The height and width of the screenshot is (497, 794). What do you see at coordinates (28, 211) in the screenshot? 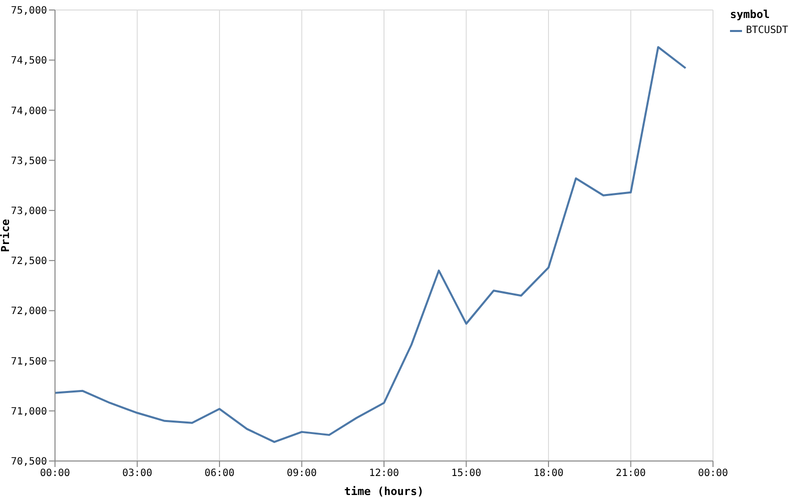
I see `y-tick-label: 73,000` at bounding box center [28, 211].